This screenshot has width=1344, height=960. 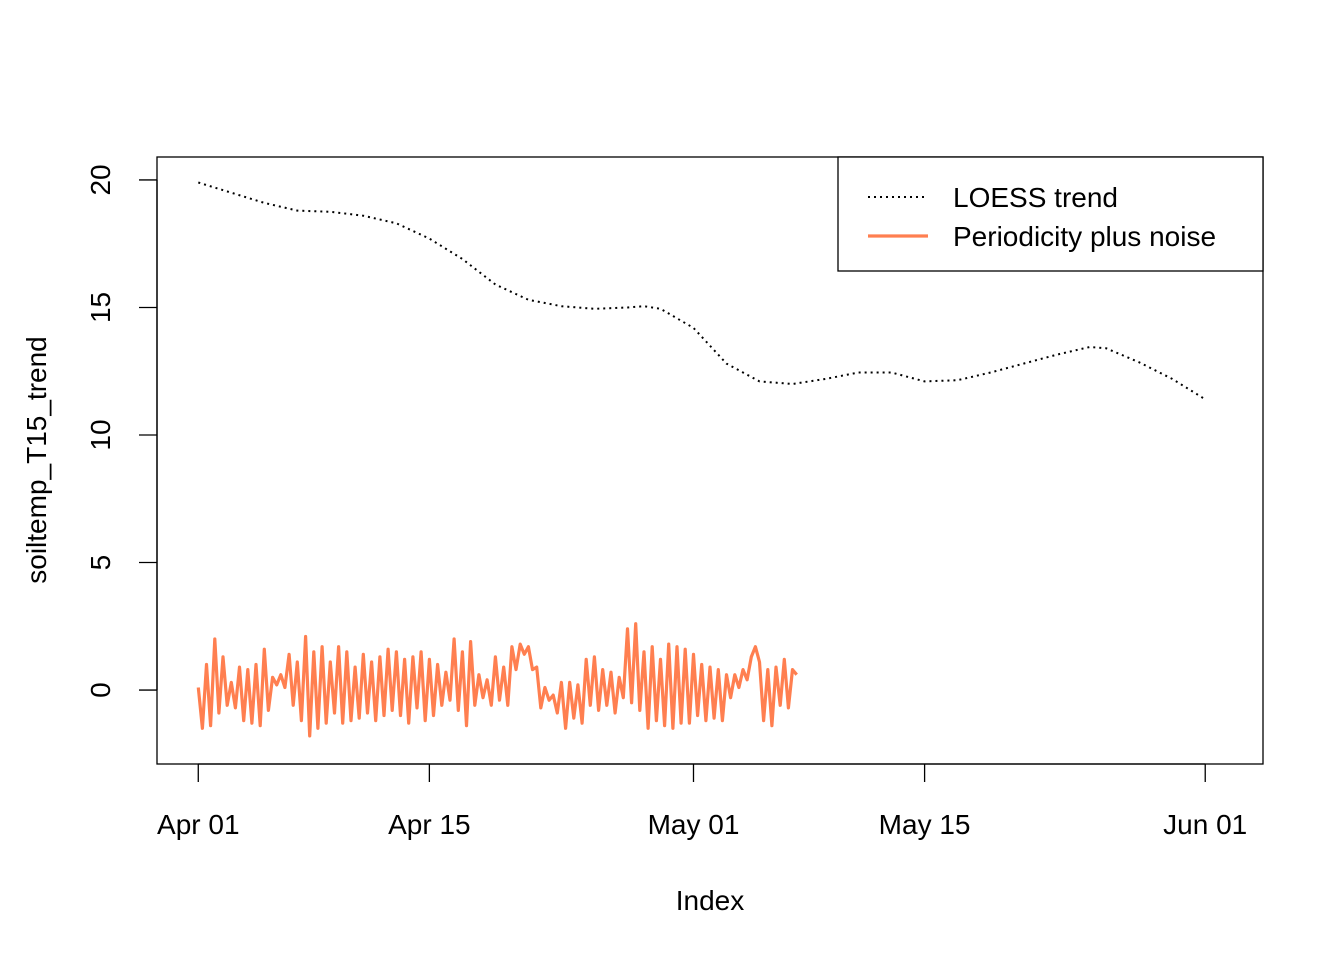 What do you see at coordinates (100, 434) in the screenshot?
I see `y-tick-label: 10` at bounding box center [100, 434].